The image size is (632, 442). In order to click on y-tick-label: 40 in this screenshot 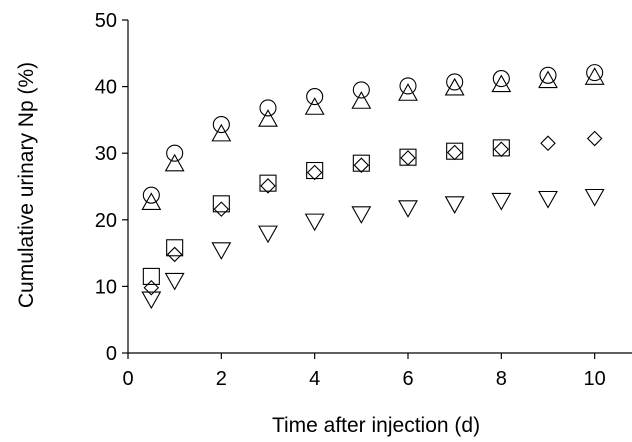, I will do `click(106, 88)`.